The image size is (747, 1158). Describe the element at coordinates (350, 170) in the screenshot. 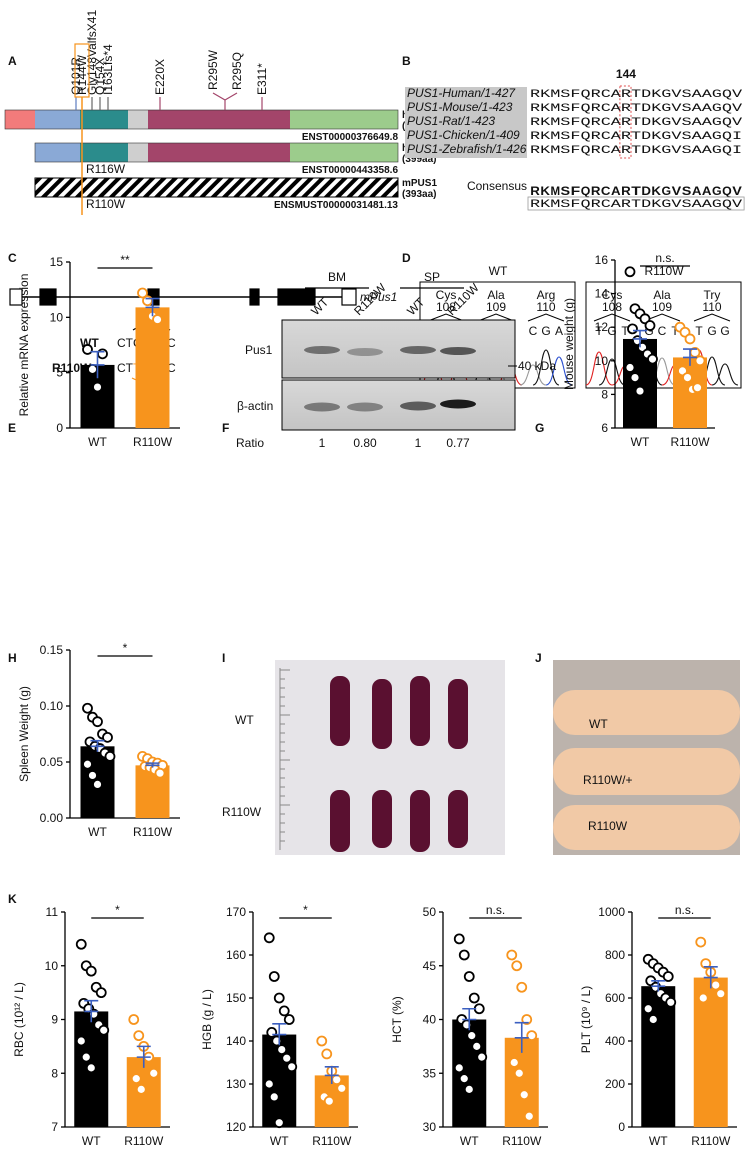

I see `isoform-id: ENST00000443358.6` at that location.